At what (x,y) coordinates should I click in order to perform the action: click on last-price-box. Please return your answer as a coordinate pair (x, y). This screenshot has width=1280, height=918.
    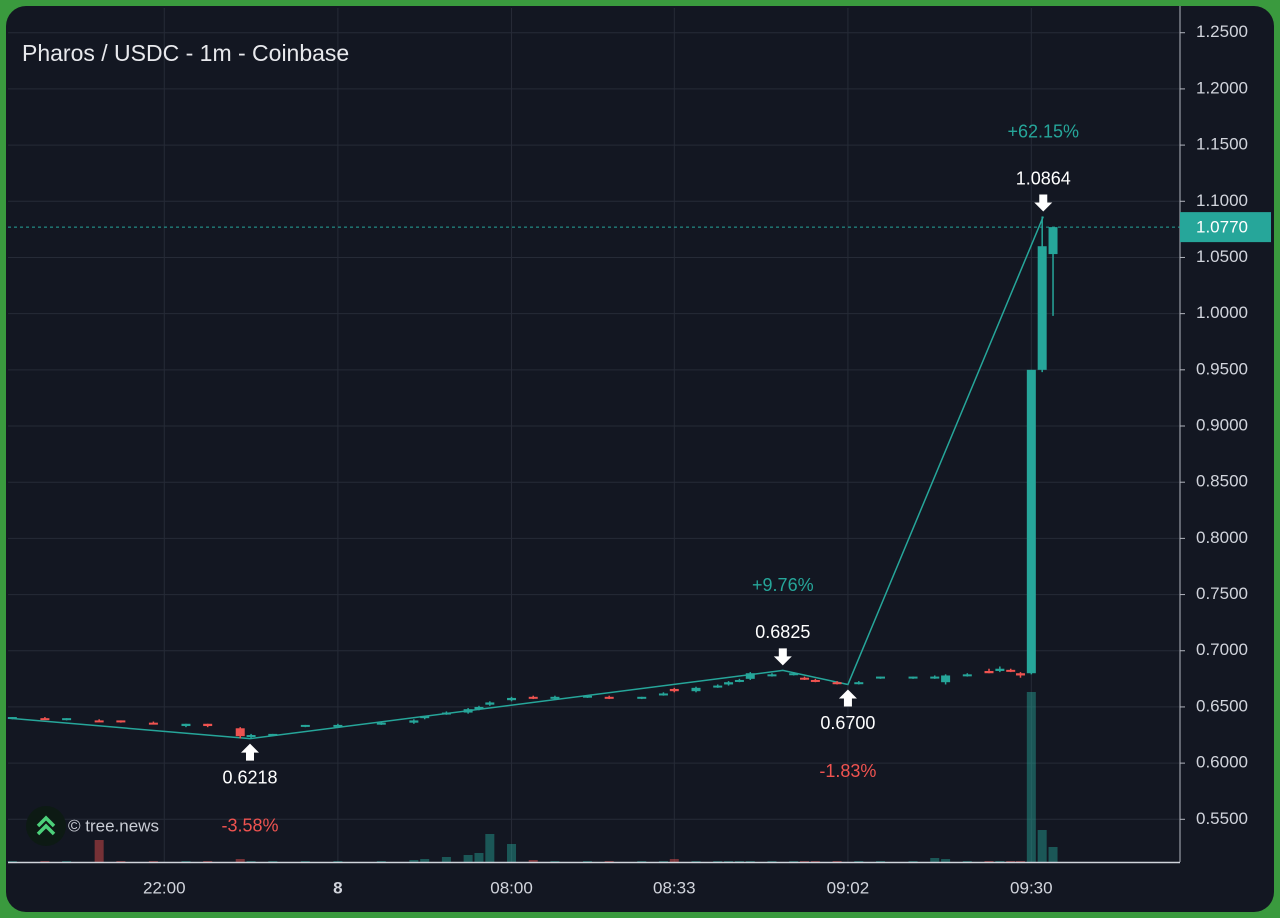
    Looking at the image, I should click on (1225, 227).